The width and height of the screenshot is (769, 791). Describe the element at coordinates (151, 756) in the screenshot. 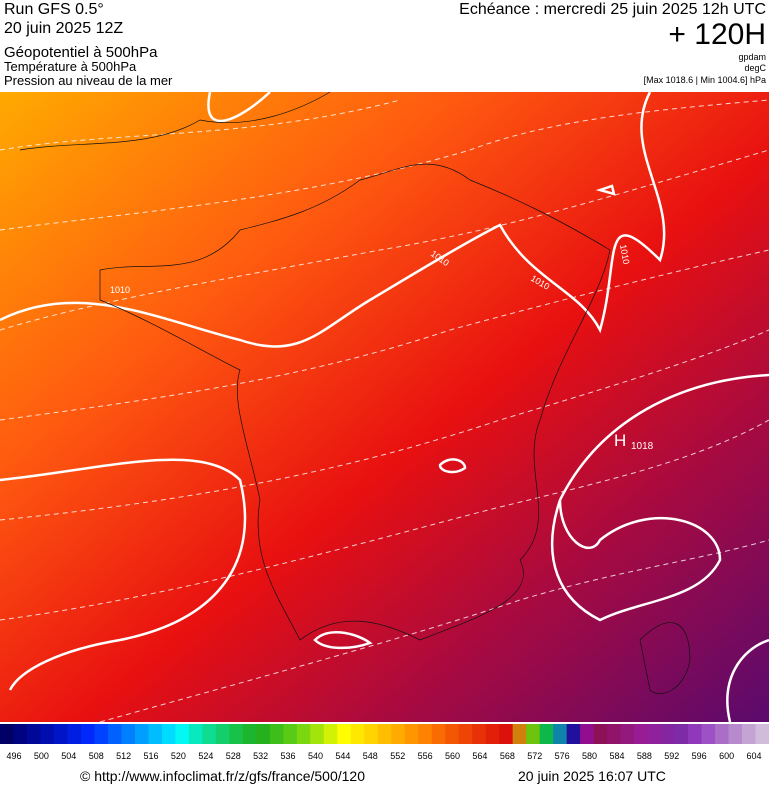

I see `colorbar-label: 516` at that location.